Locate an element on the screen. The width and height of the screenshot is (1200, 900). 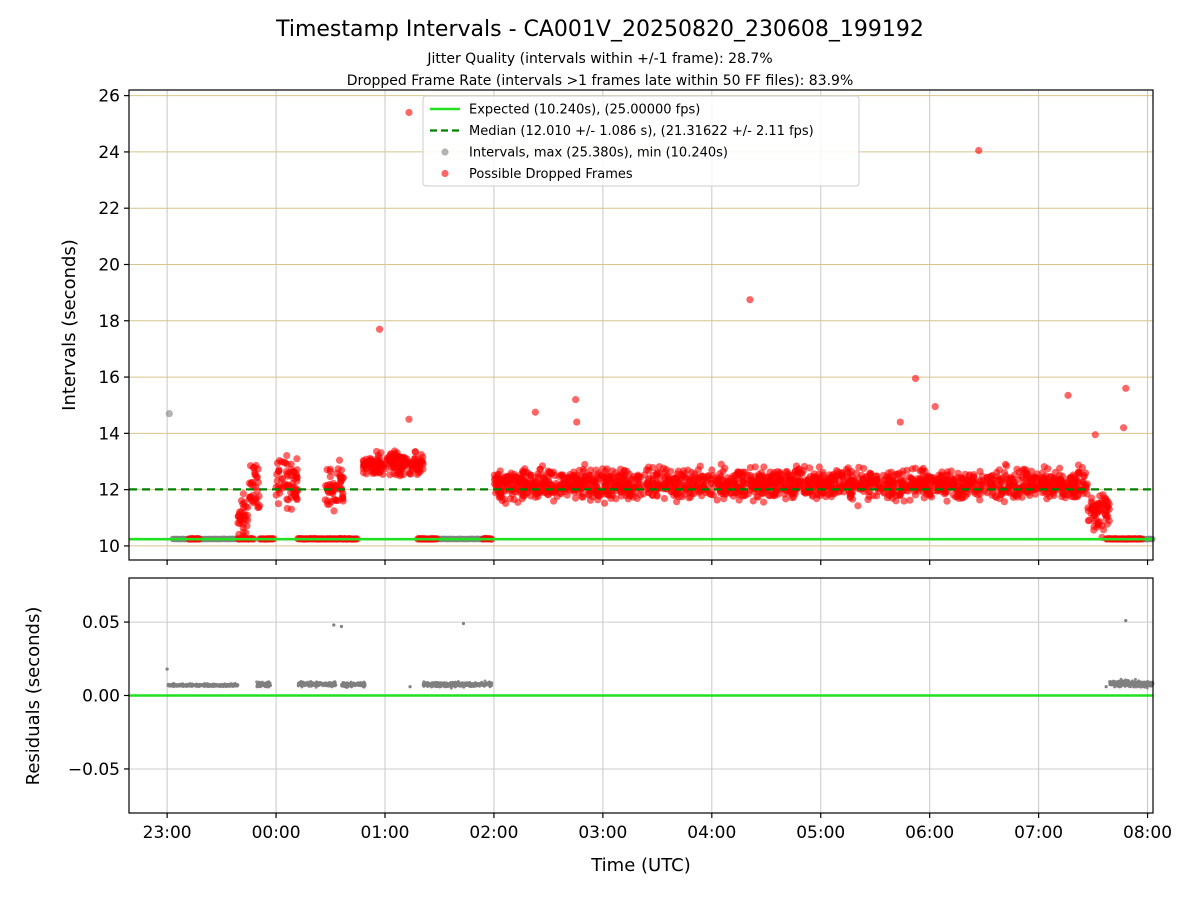
time-x-tick-label: 23:00 is located at coordinates (167, 833).